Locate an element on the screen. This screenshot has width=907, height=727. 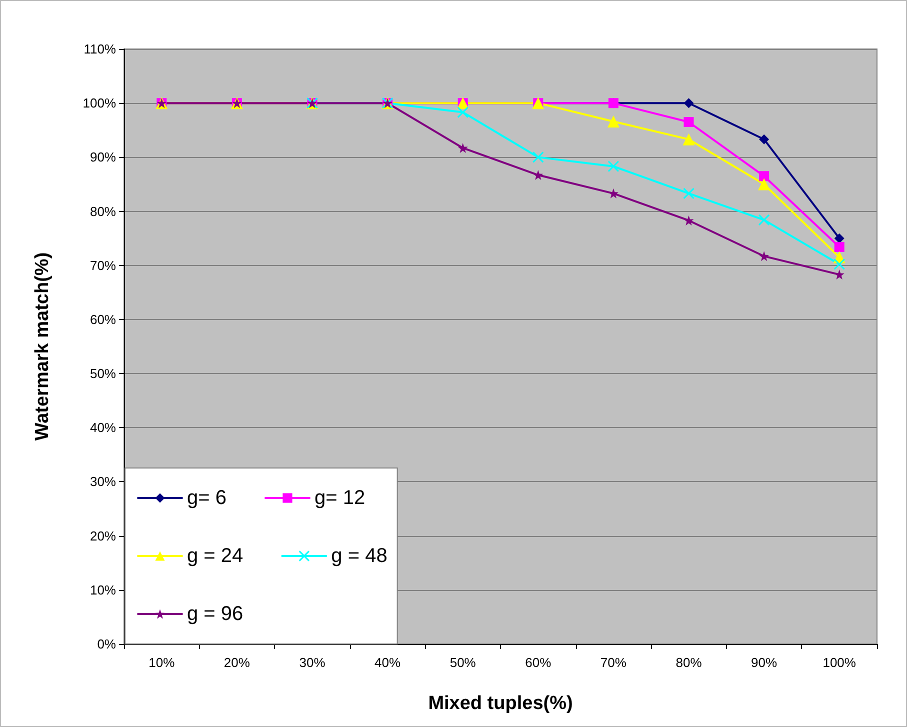
y-tick-label: 40% is located at coordinates (103, 428).